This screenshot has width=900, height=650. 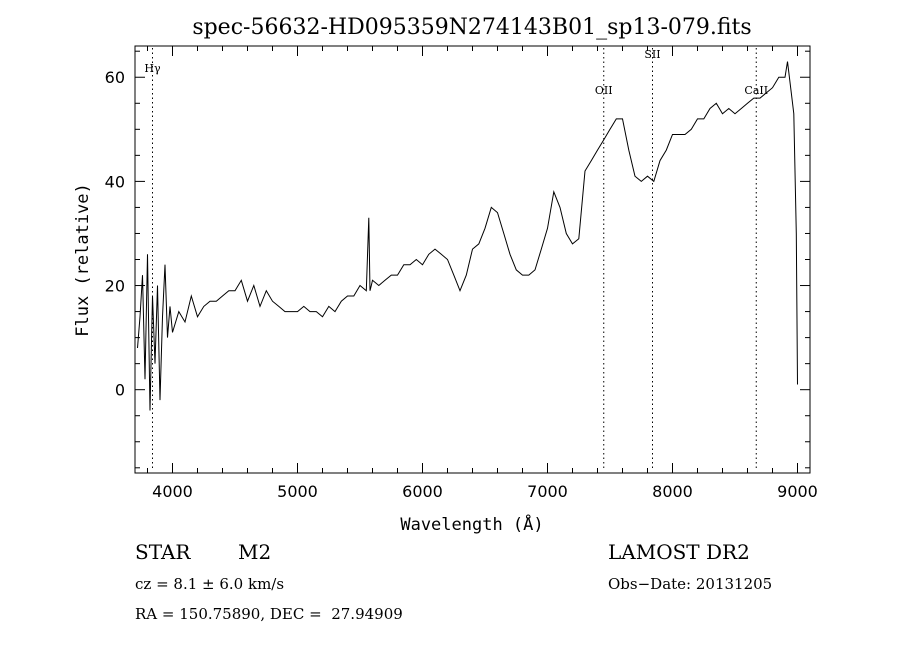 What do you see at coordinates (115, 181) in the screenshot?
I see `y-tick-label: 40` at bounding box center [115, 181].